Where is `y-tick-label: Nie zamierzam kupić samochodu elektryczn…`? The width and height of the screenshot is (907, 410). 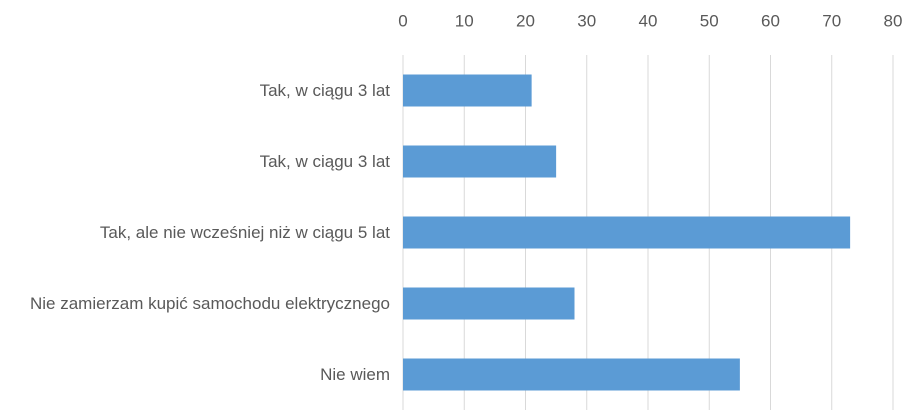 y-tick-label: Nie zamierzam kupić samochodu elektryczn… is located at coordinates (210, 303).